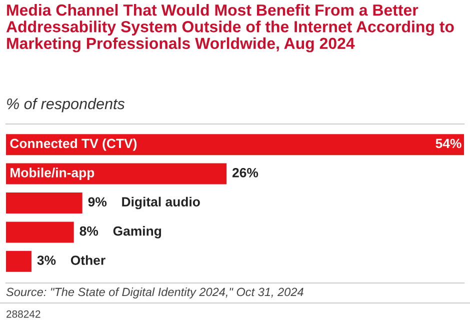 The width and height of the screenshot is (470, 328). What do you see at coordinates (230, 28) in the screenshot?
I see `chart-title: Media Channel That Would Most Benefit From a Better Addressability System Outside of the Internet According to Marketing Professionals Worldwide, Aug 2024` at bounding box center [230, 28].